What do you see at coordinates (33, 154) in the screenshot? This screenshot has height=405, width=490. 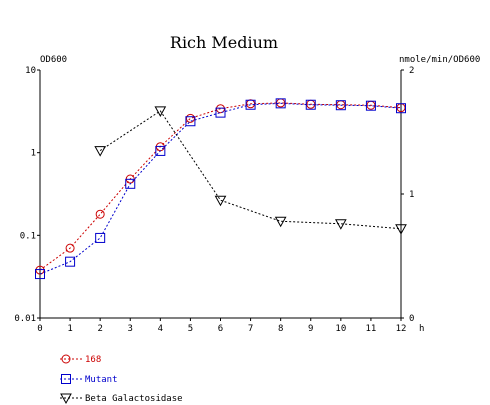 I see `left-tick-label: 1` at bounding box center [33, 154].